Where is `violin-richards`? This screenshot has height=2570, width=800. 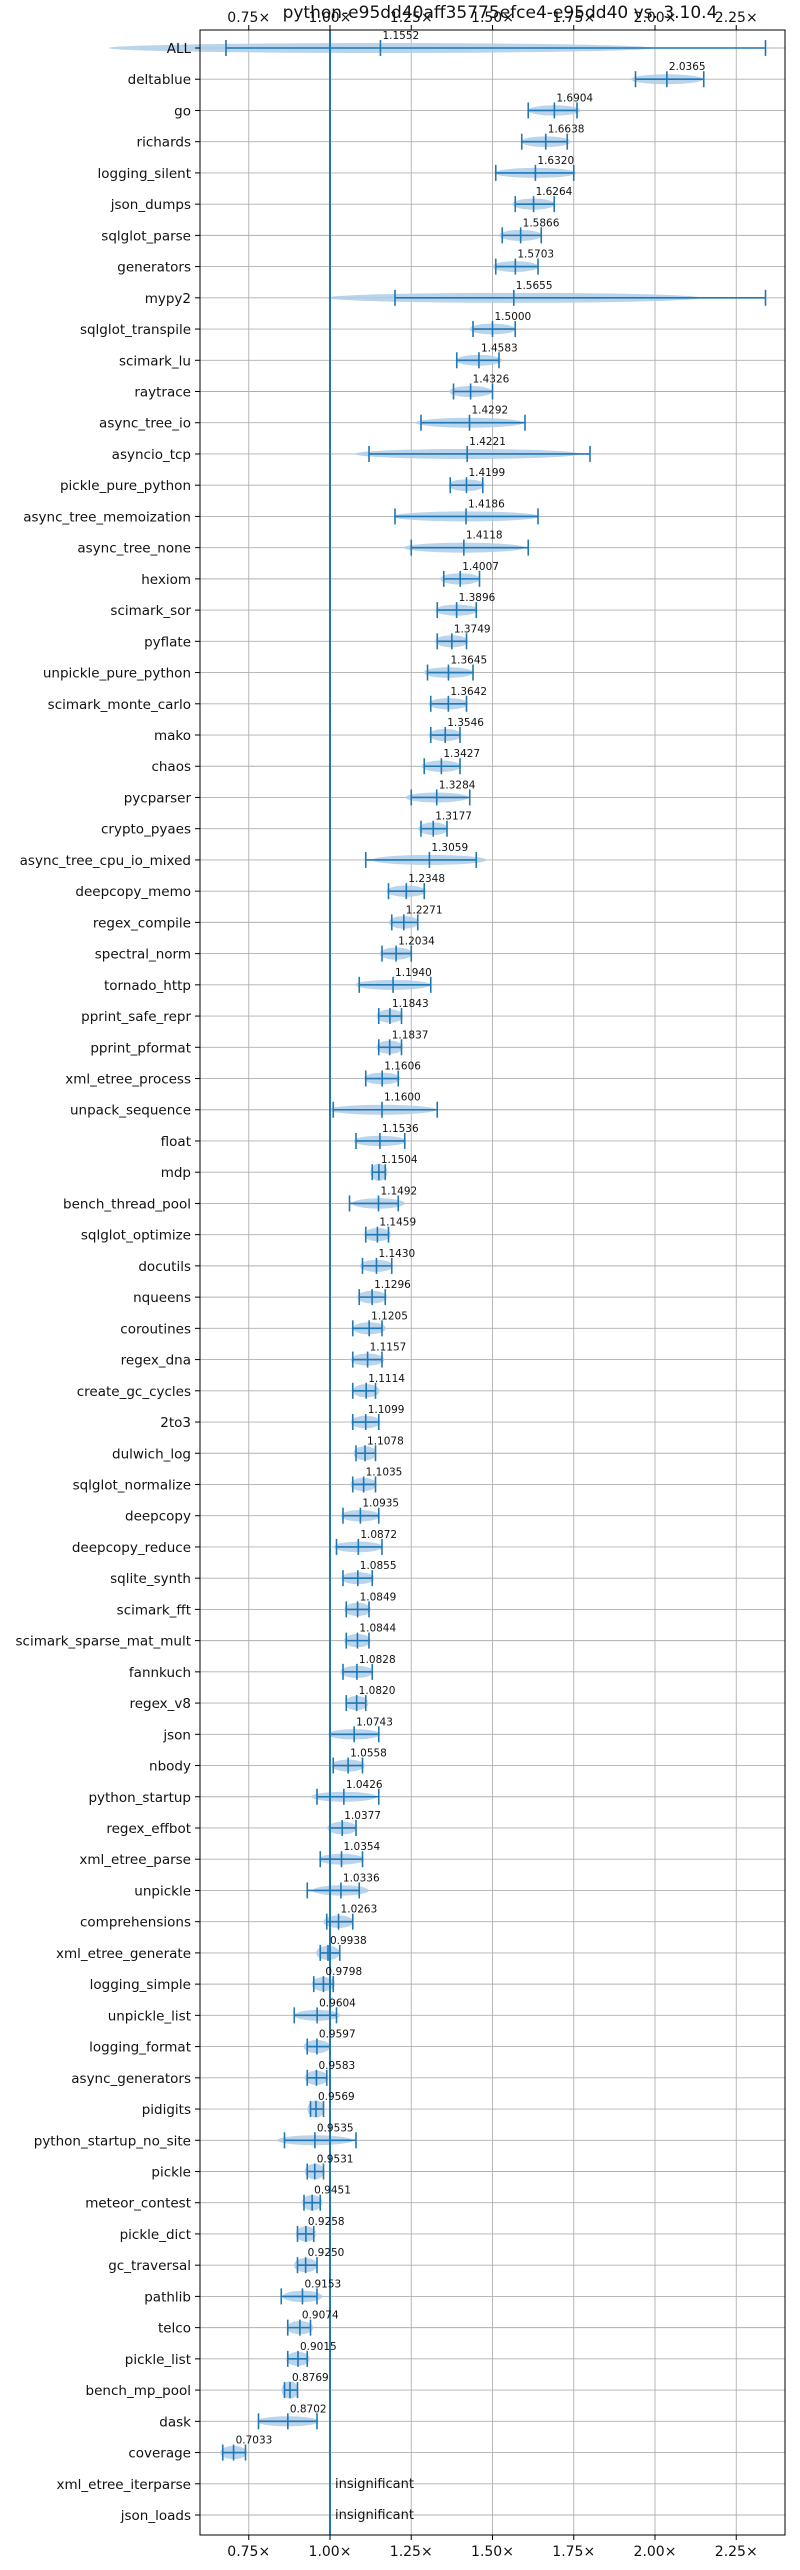 violin-richards is located at coordinates (545, 141).